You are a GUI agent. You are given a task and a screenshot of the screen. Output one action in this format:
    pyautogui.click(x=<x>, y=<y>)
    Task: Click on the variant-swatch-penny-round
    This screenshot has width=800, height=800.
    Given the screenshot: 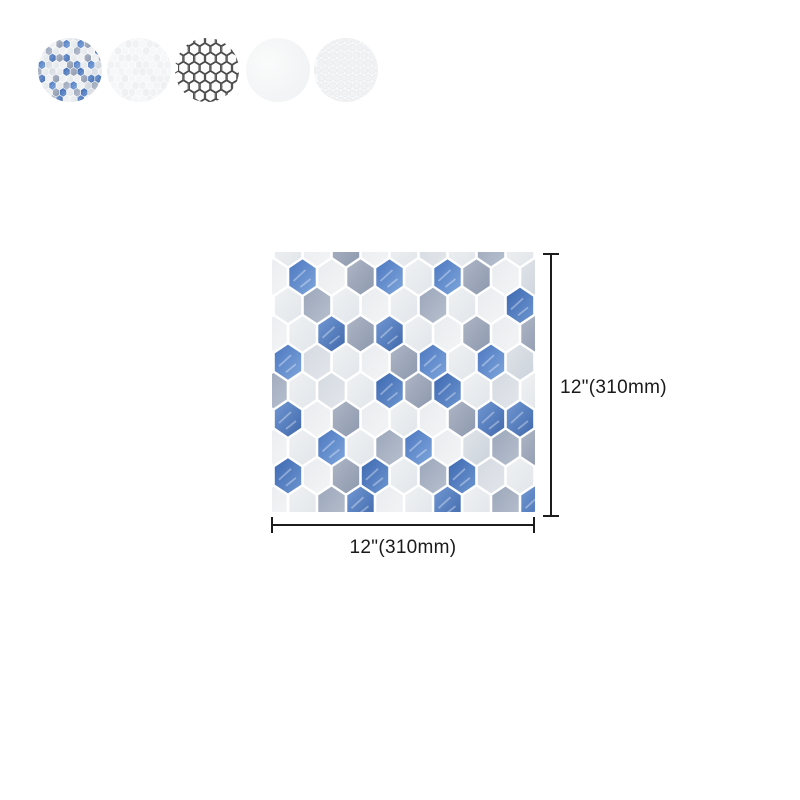 What is the action you would take?
    pyautogui.click(x=346, y=70)
    